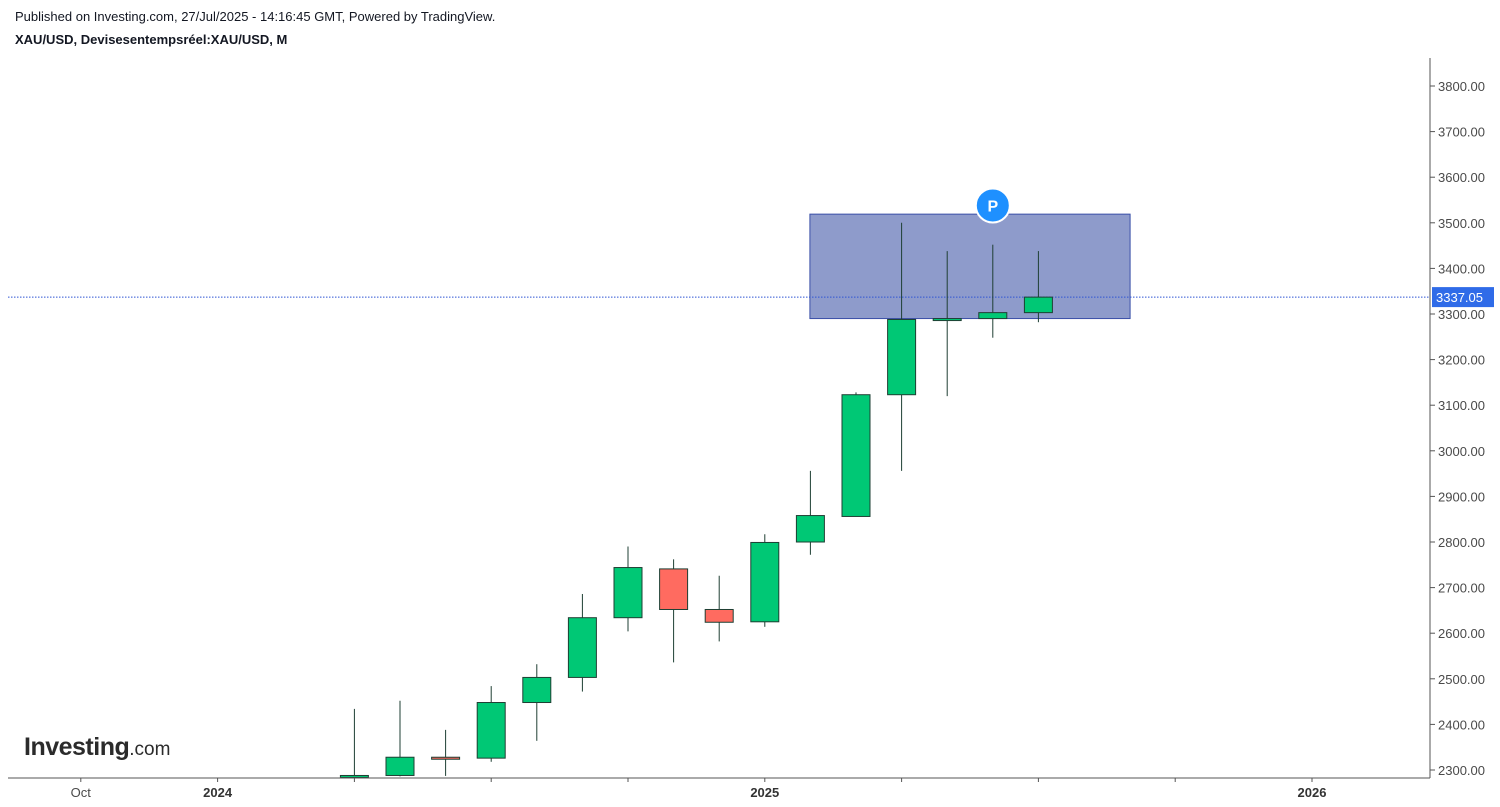 The image size is (1500, 807). Describe the element at coordinates (1461, 360) in the screenshot. I see `y-tick-label: 3200.00` at that location.